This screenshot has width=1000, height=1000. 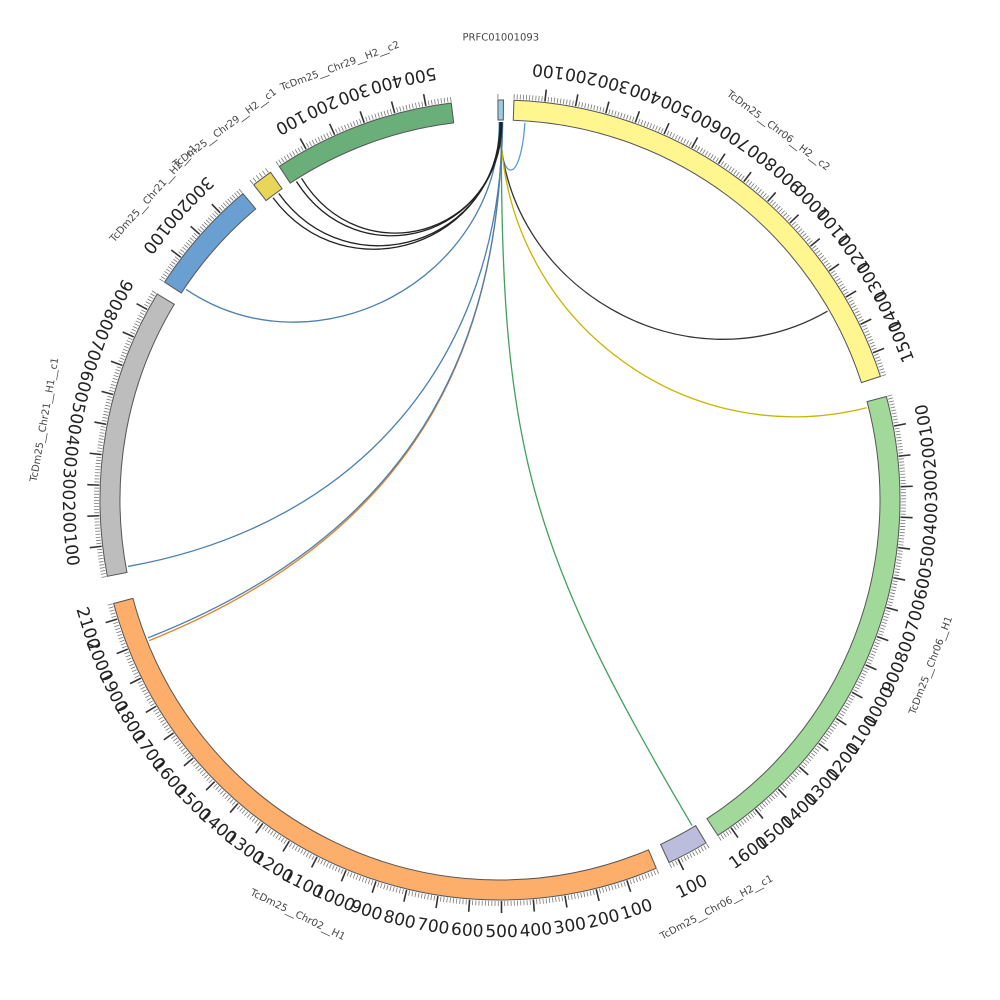 What do you see at coordinates (803, 616) in the screenshot?
I see `ideogram-chr06_h1` at bounding box center [803, 616].